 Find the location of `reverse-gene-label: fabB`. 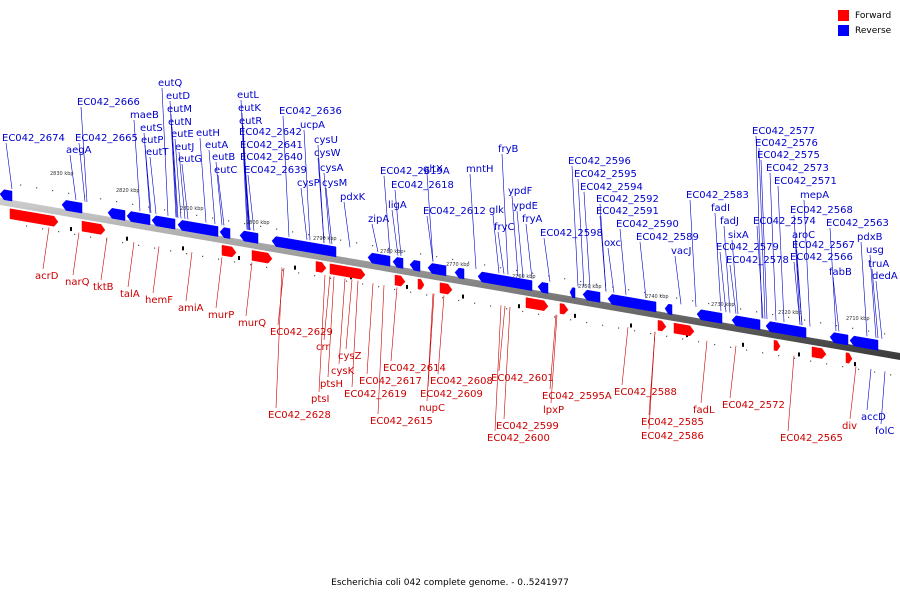

reverse-gene-label: fabB is located at coordinates (840, 272).